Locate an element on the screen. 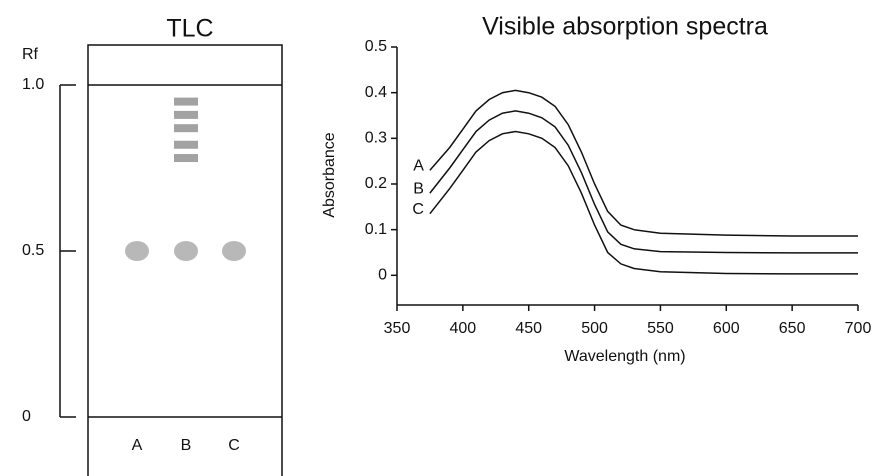 Image resolution: width=884 pixels, height=476 pixels. x-tick-label: 500 is located at coordinates (594, 328).